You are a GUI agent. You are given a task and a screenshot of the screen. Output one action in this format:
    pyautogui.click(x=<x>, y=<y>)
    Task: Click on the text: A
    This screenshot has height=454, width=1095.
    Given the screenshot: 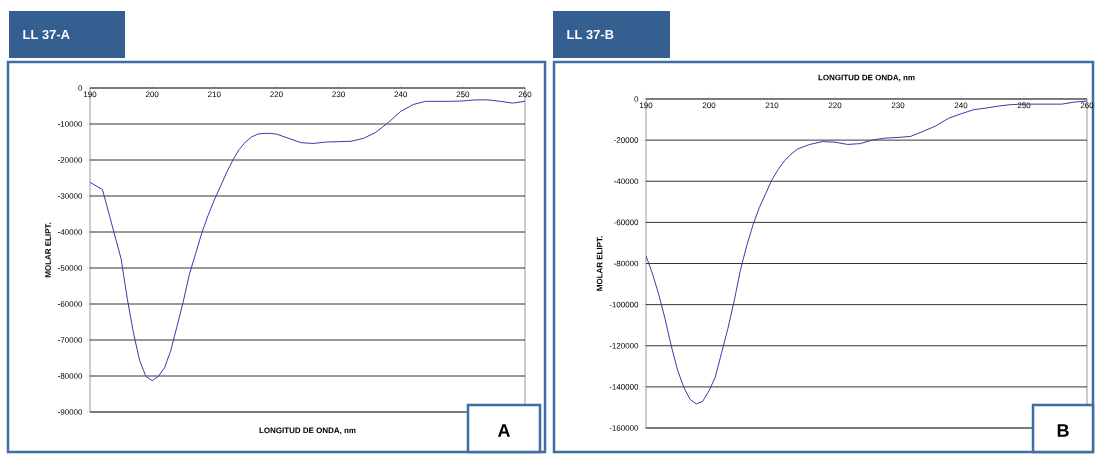 What is the action you would take?
    pyautogui.click(x=504, y=430)
    